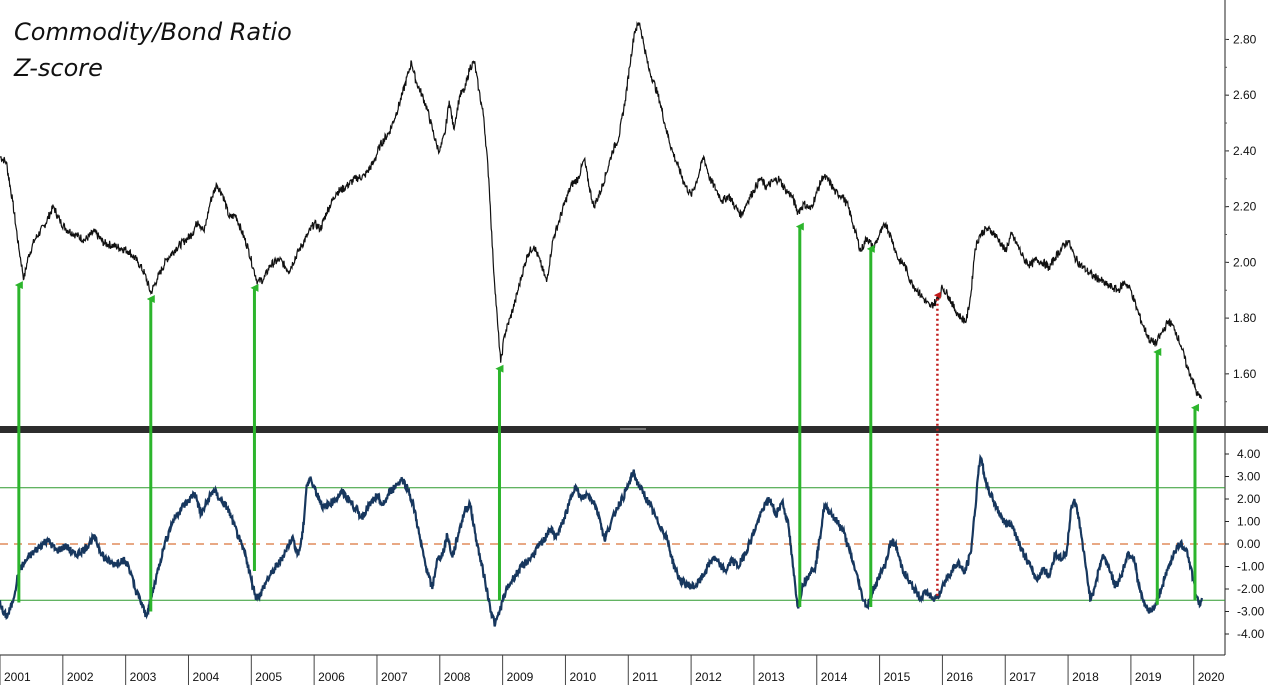  I want to click on year-label: 2016, so click(959, 677).